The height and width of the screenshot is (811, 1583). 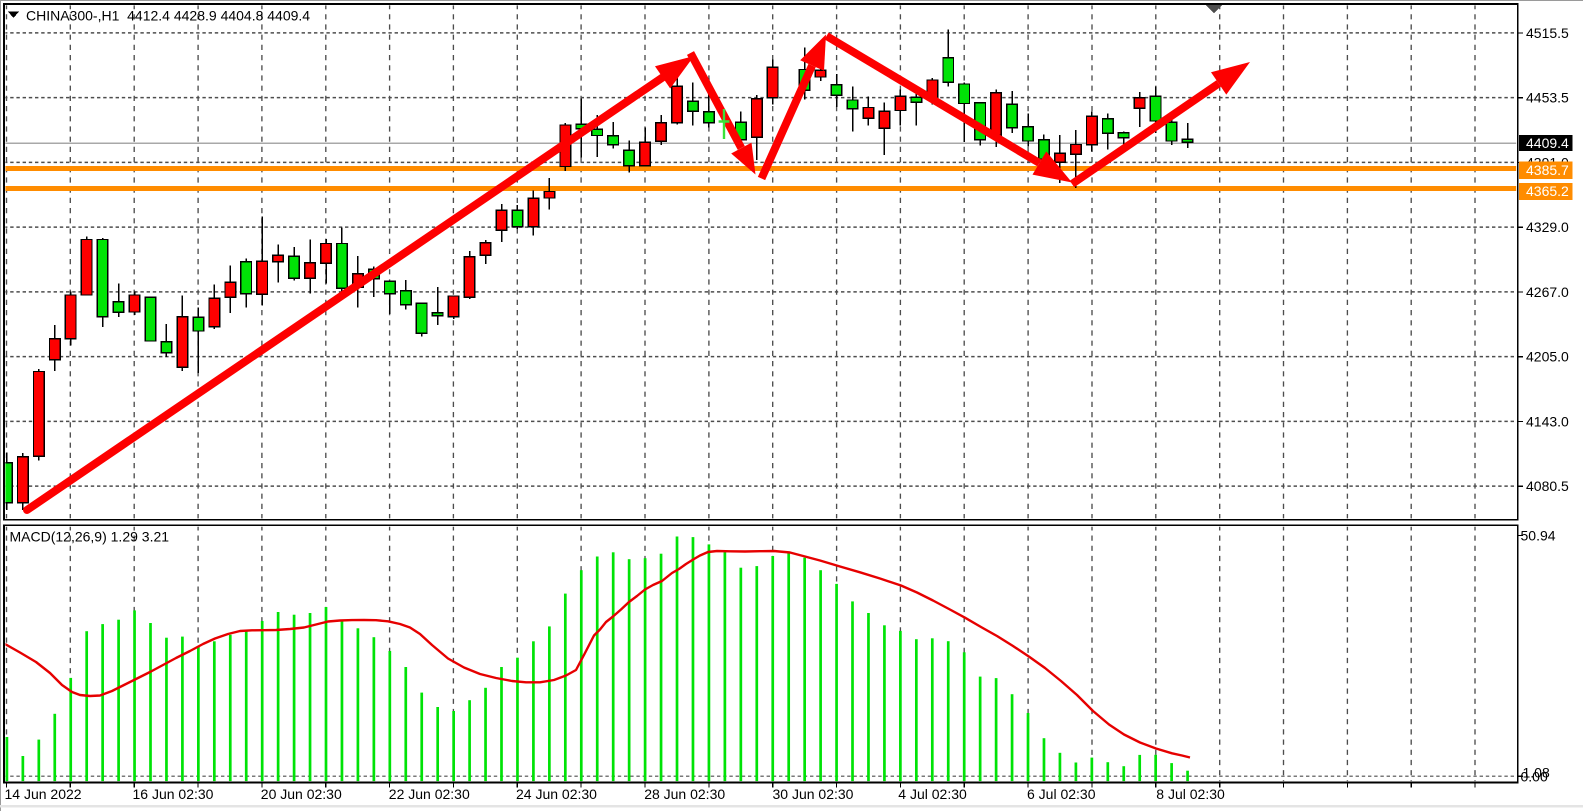 I want to click on svg-text: 16 Jun 02:30, so click(x=173, y=794).